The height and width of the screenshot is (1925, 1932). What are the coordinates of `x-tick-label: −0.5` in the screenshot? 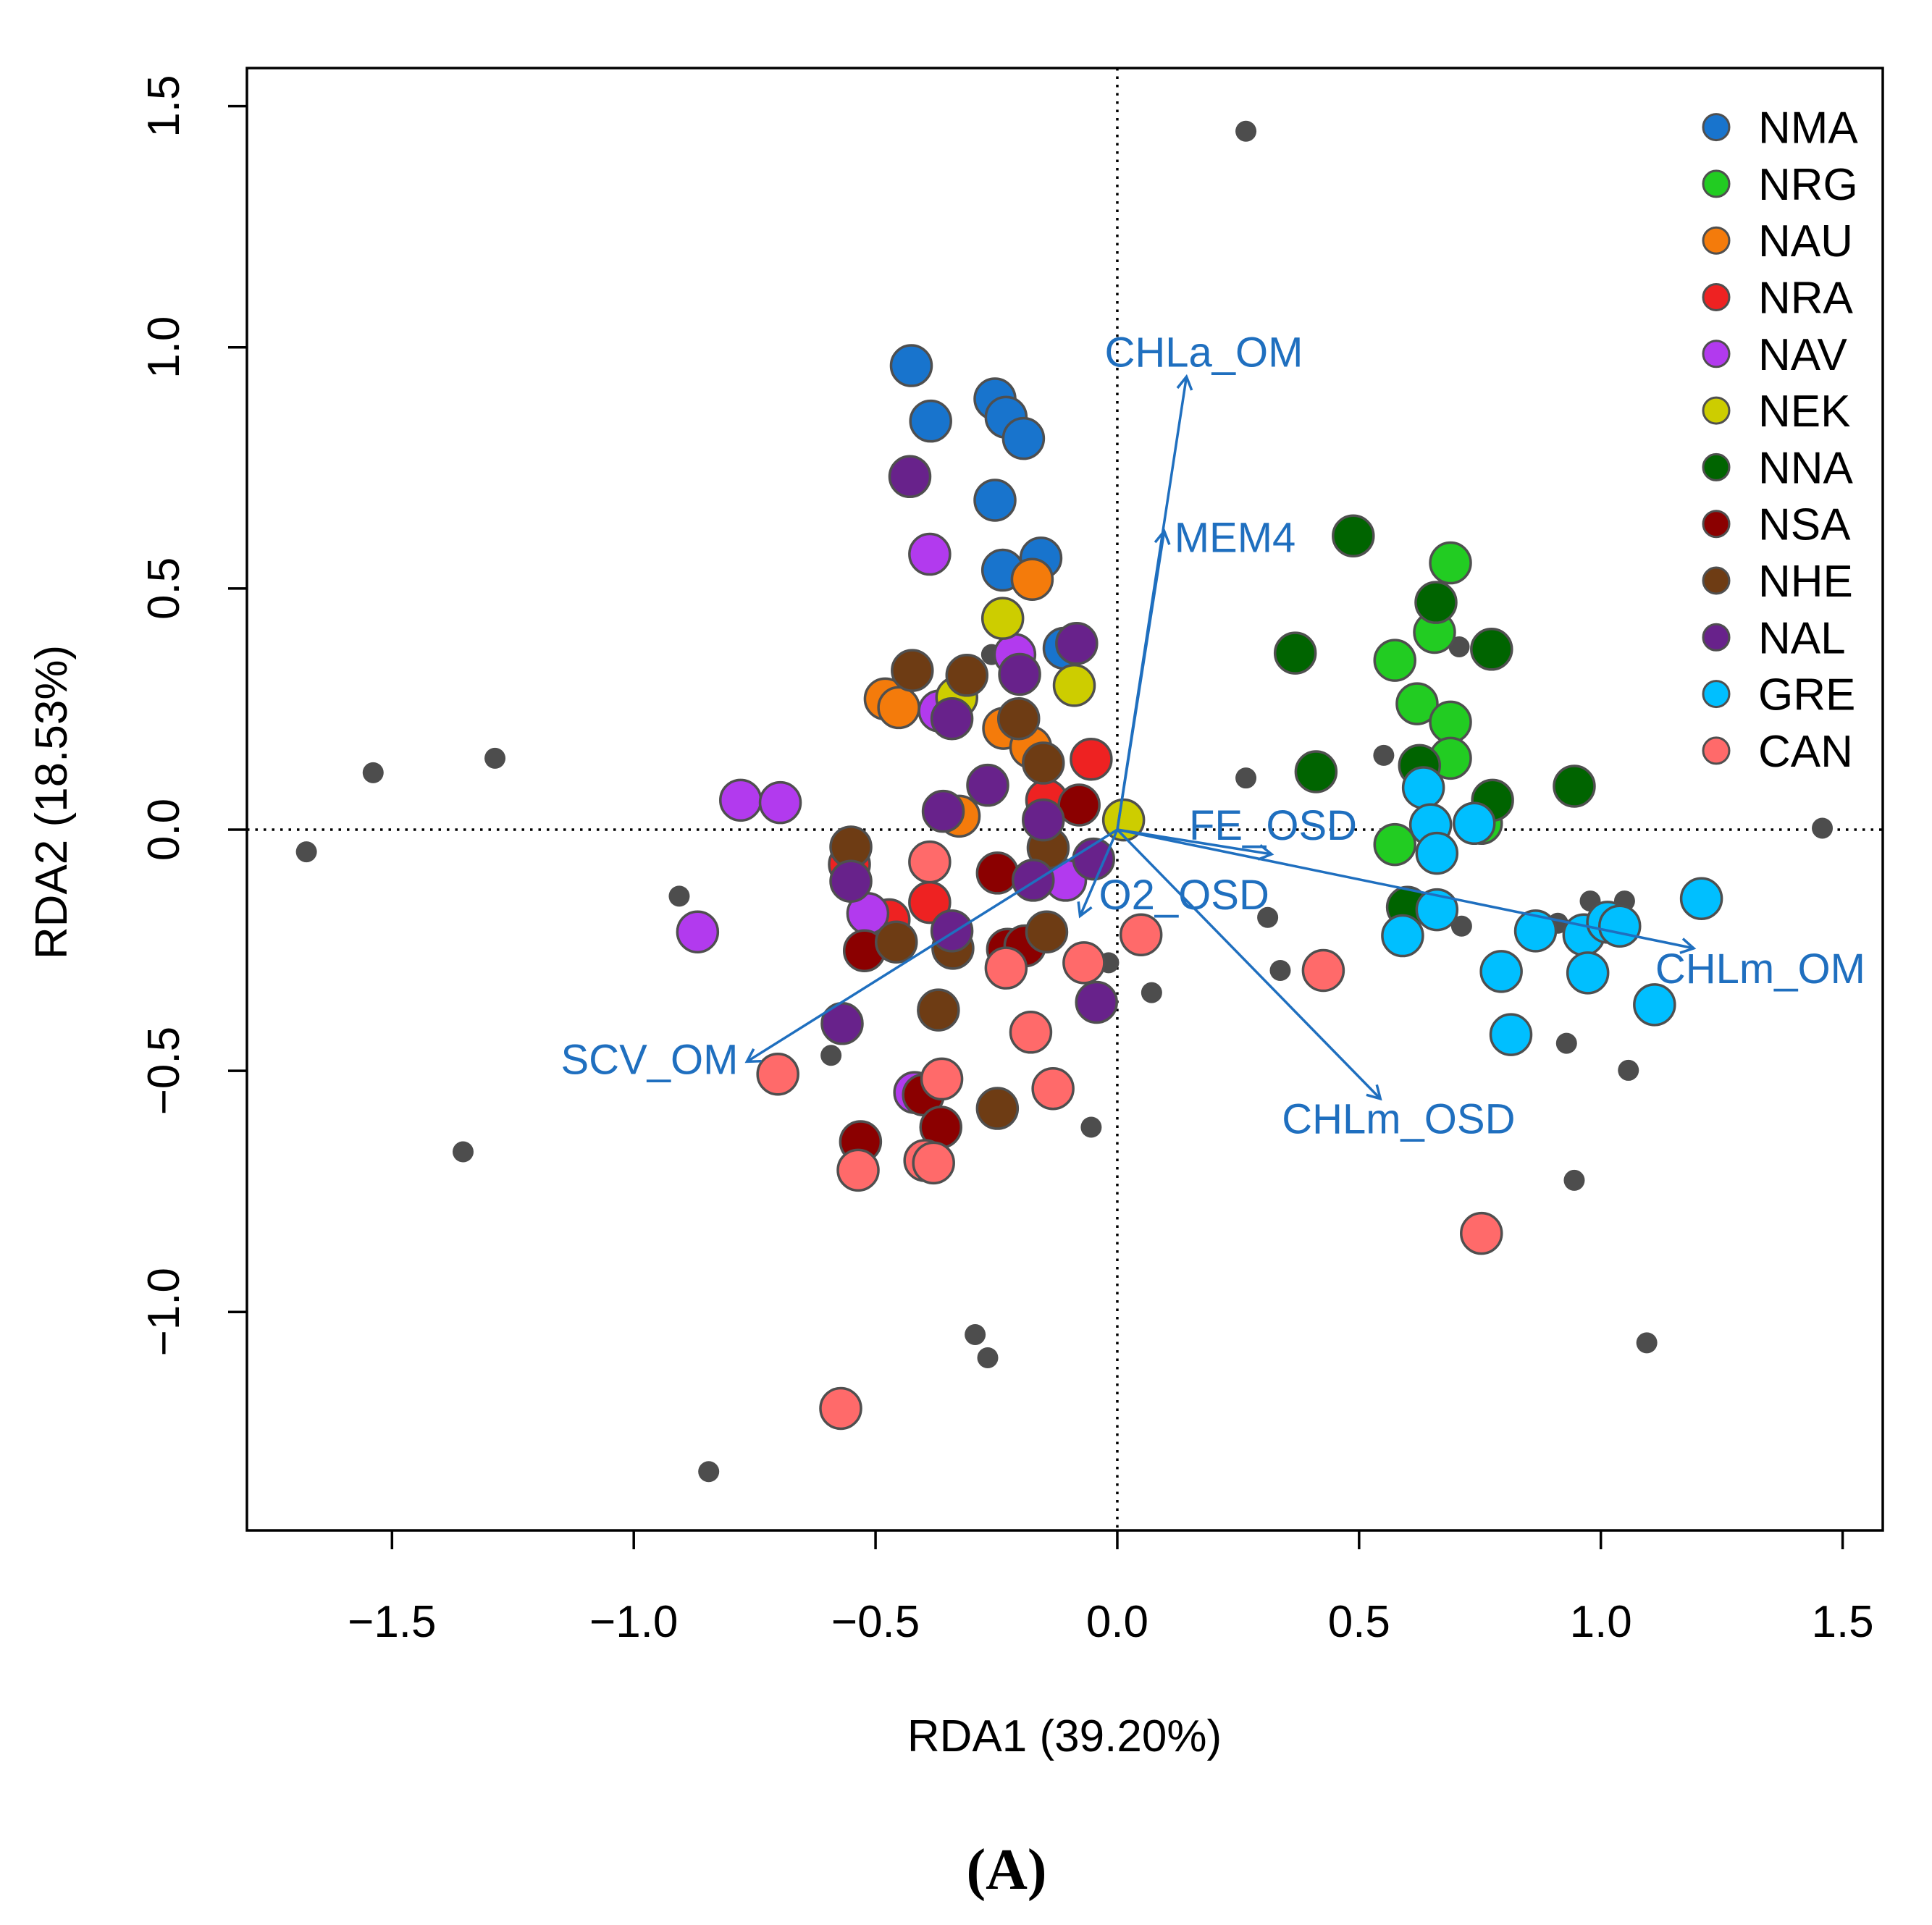 It's located at (875, 1622).